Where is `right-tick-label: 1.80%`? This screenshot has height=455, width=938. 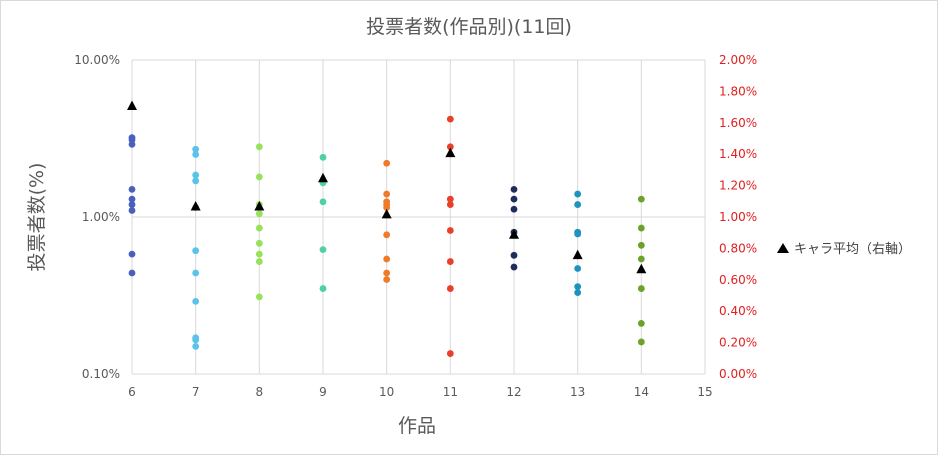
right-tick-label: 1.80% is located at coordinates (738, 91).